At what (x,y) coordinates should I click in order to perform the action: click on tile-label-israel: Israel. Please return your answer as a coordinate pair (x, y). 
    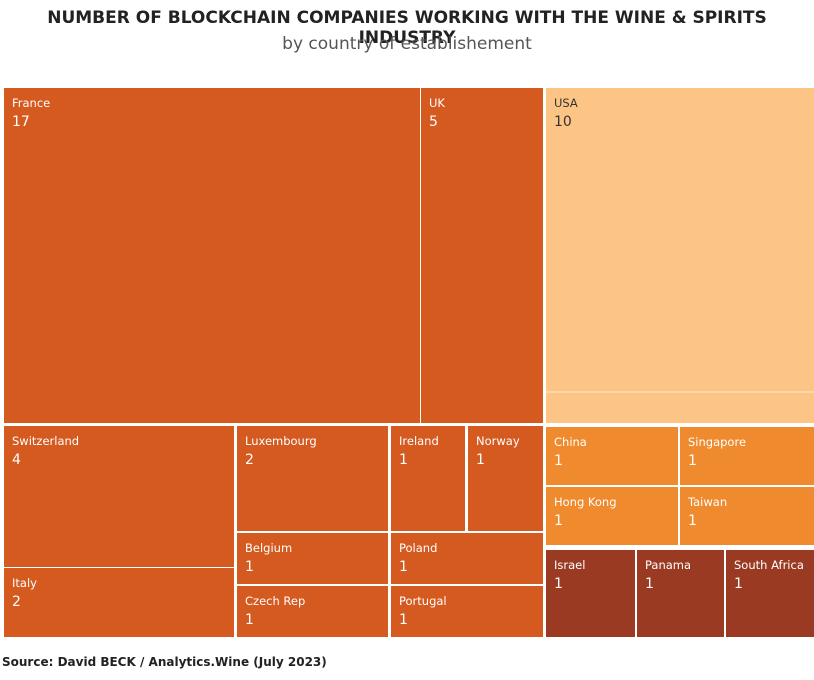
    Looking at the image, I should click on (569, 565).